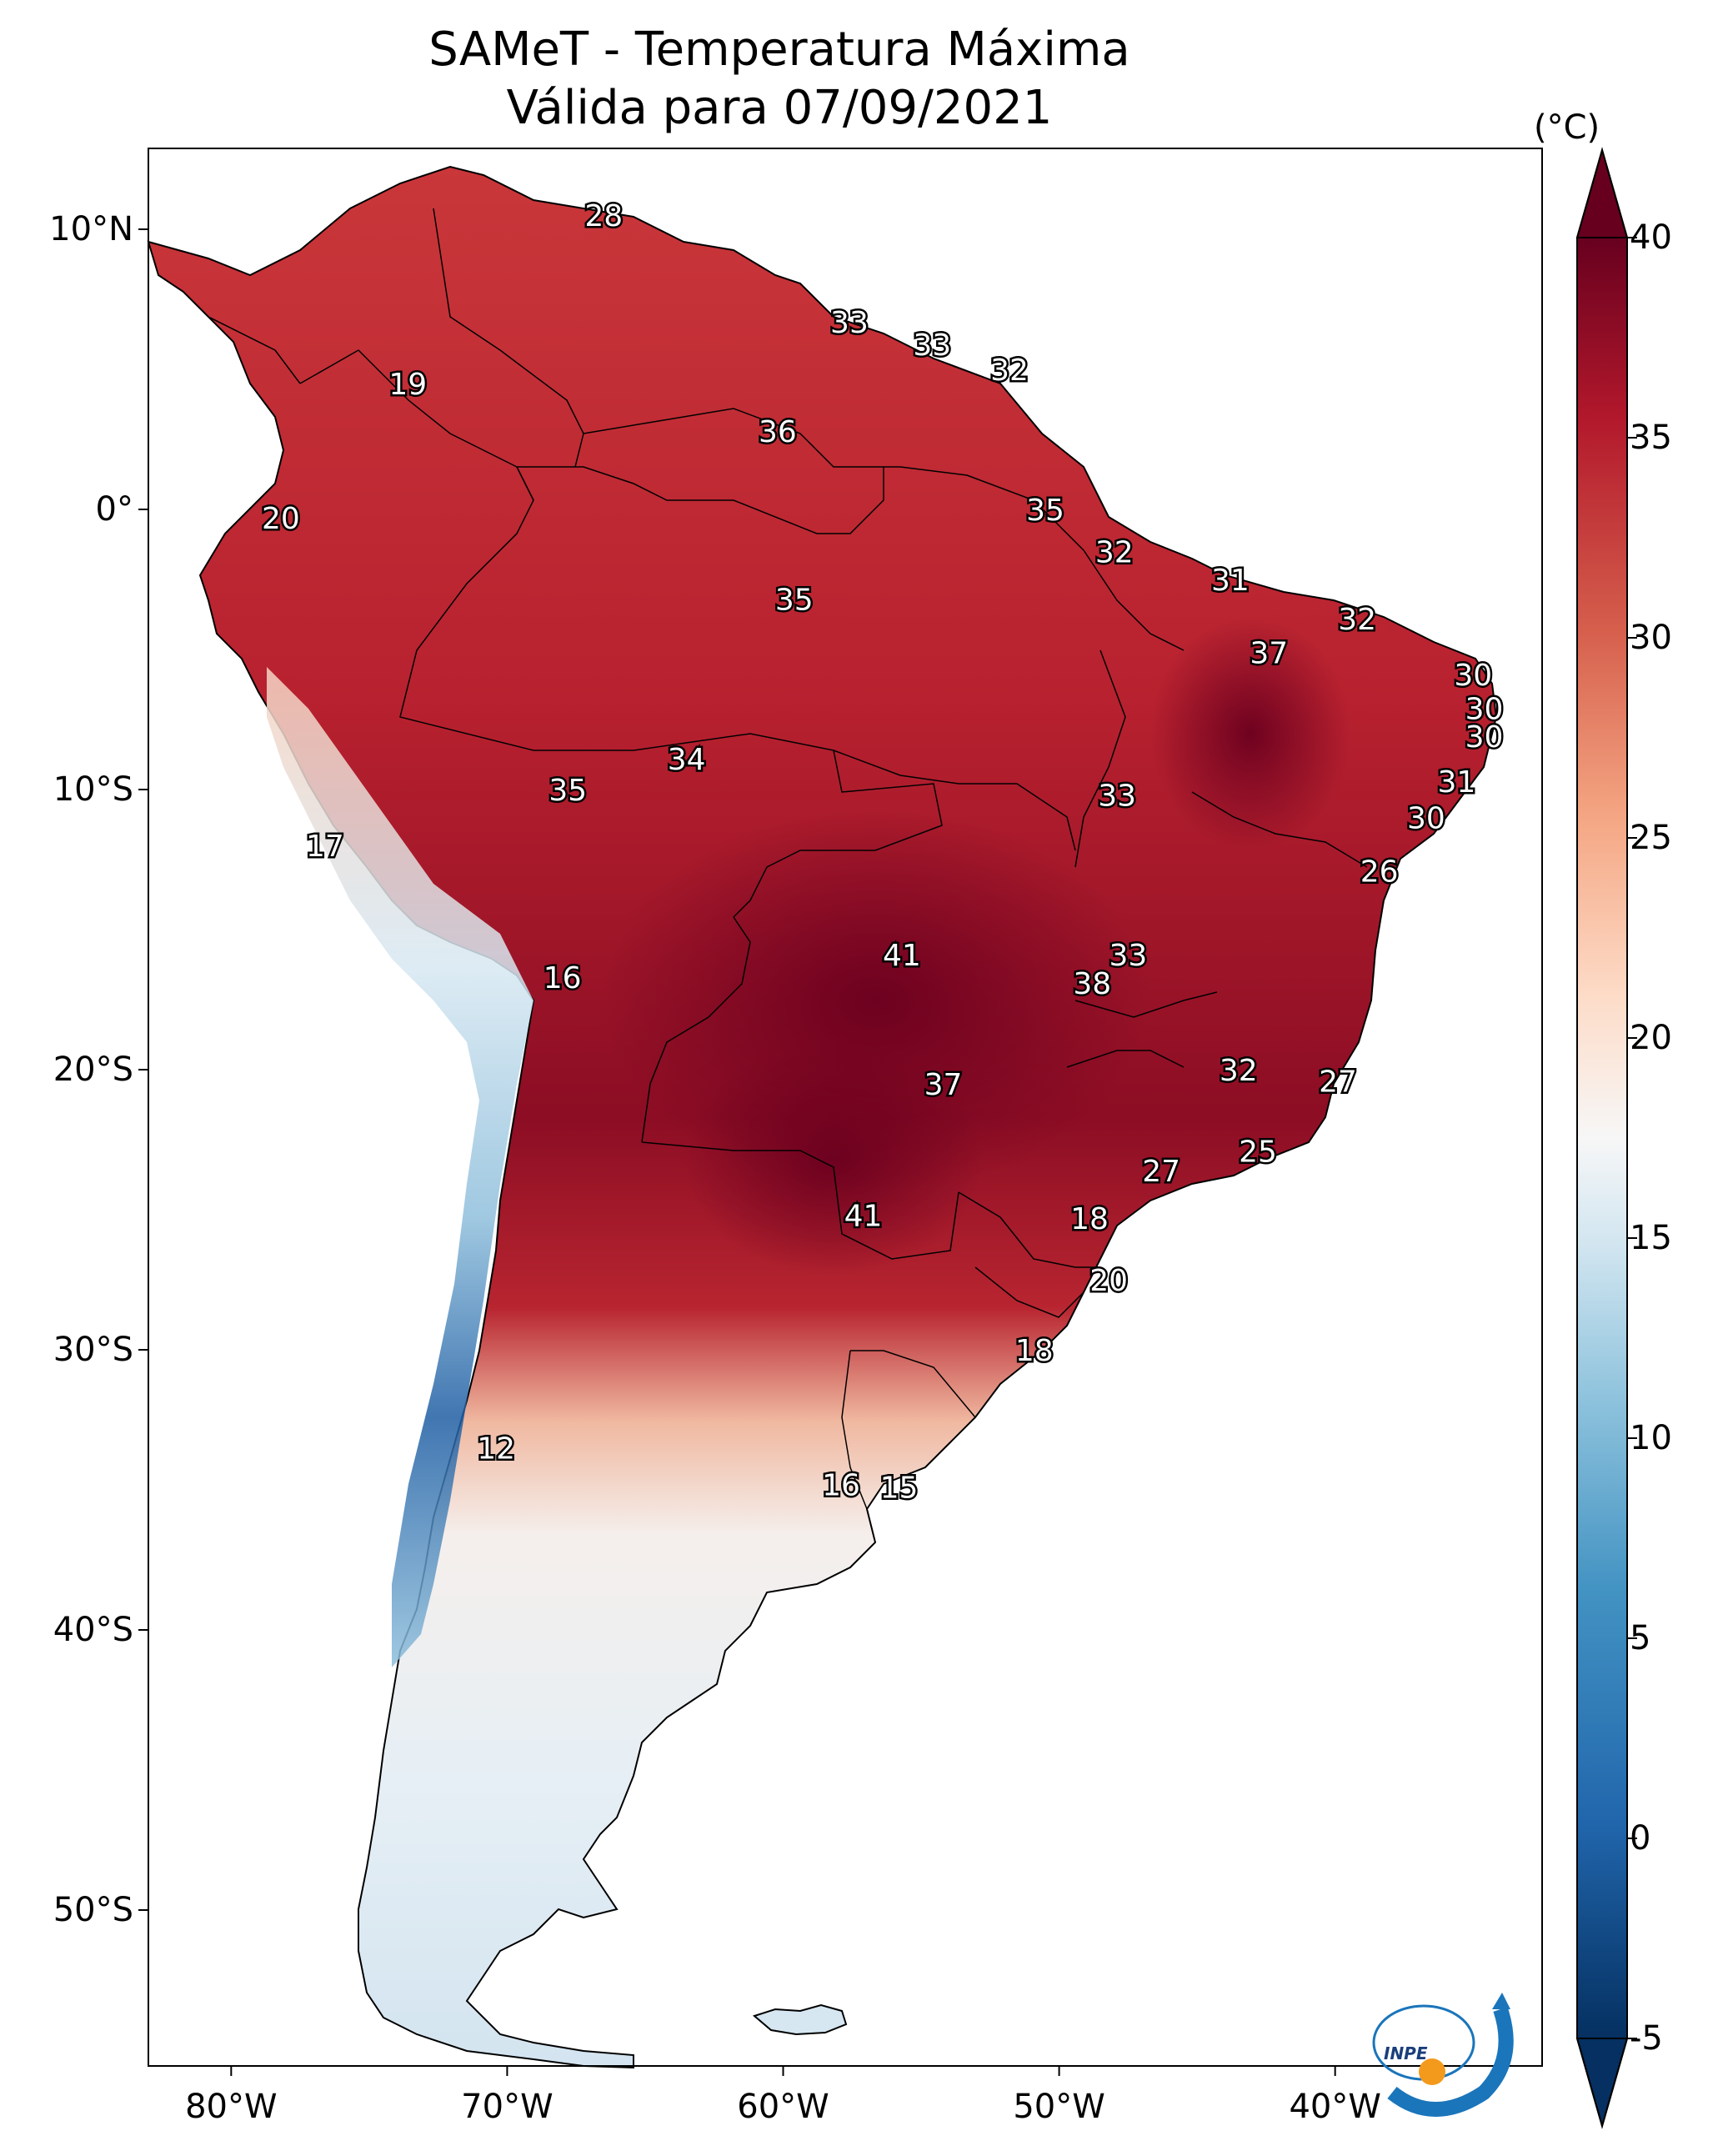 The height and width of the screenshot is (2156, 1723). What do you see at coordinates (231, 2107) in the screenshot?
I see `lon-label: 80°W` at bounding box center [231, 2107].